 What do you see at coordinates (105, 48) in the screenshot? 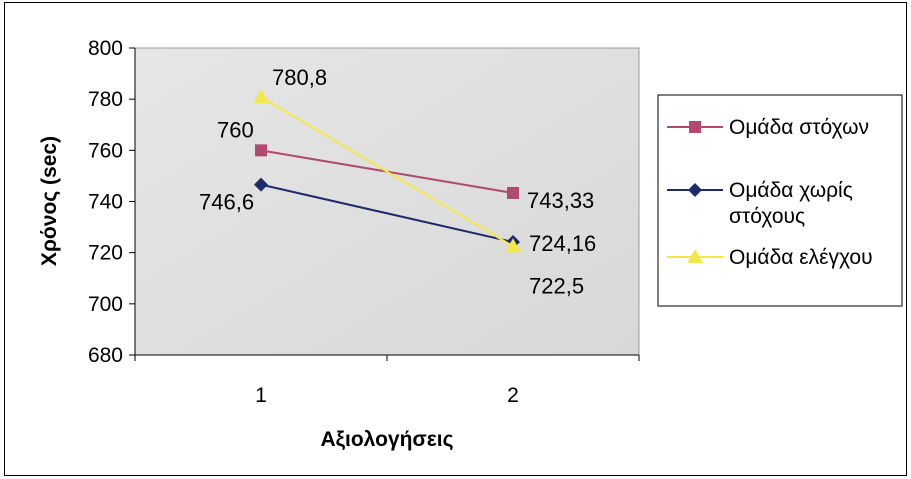
I see `y-tick-label: 800` at bounding box center [105, 48].